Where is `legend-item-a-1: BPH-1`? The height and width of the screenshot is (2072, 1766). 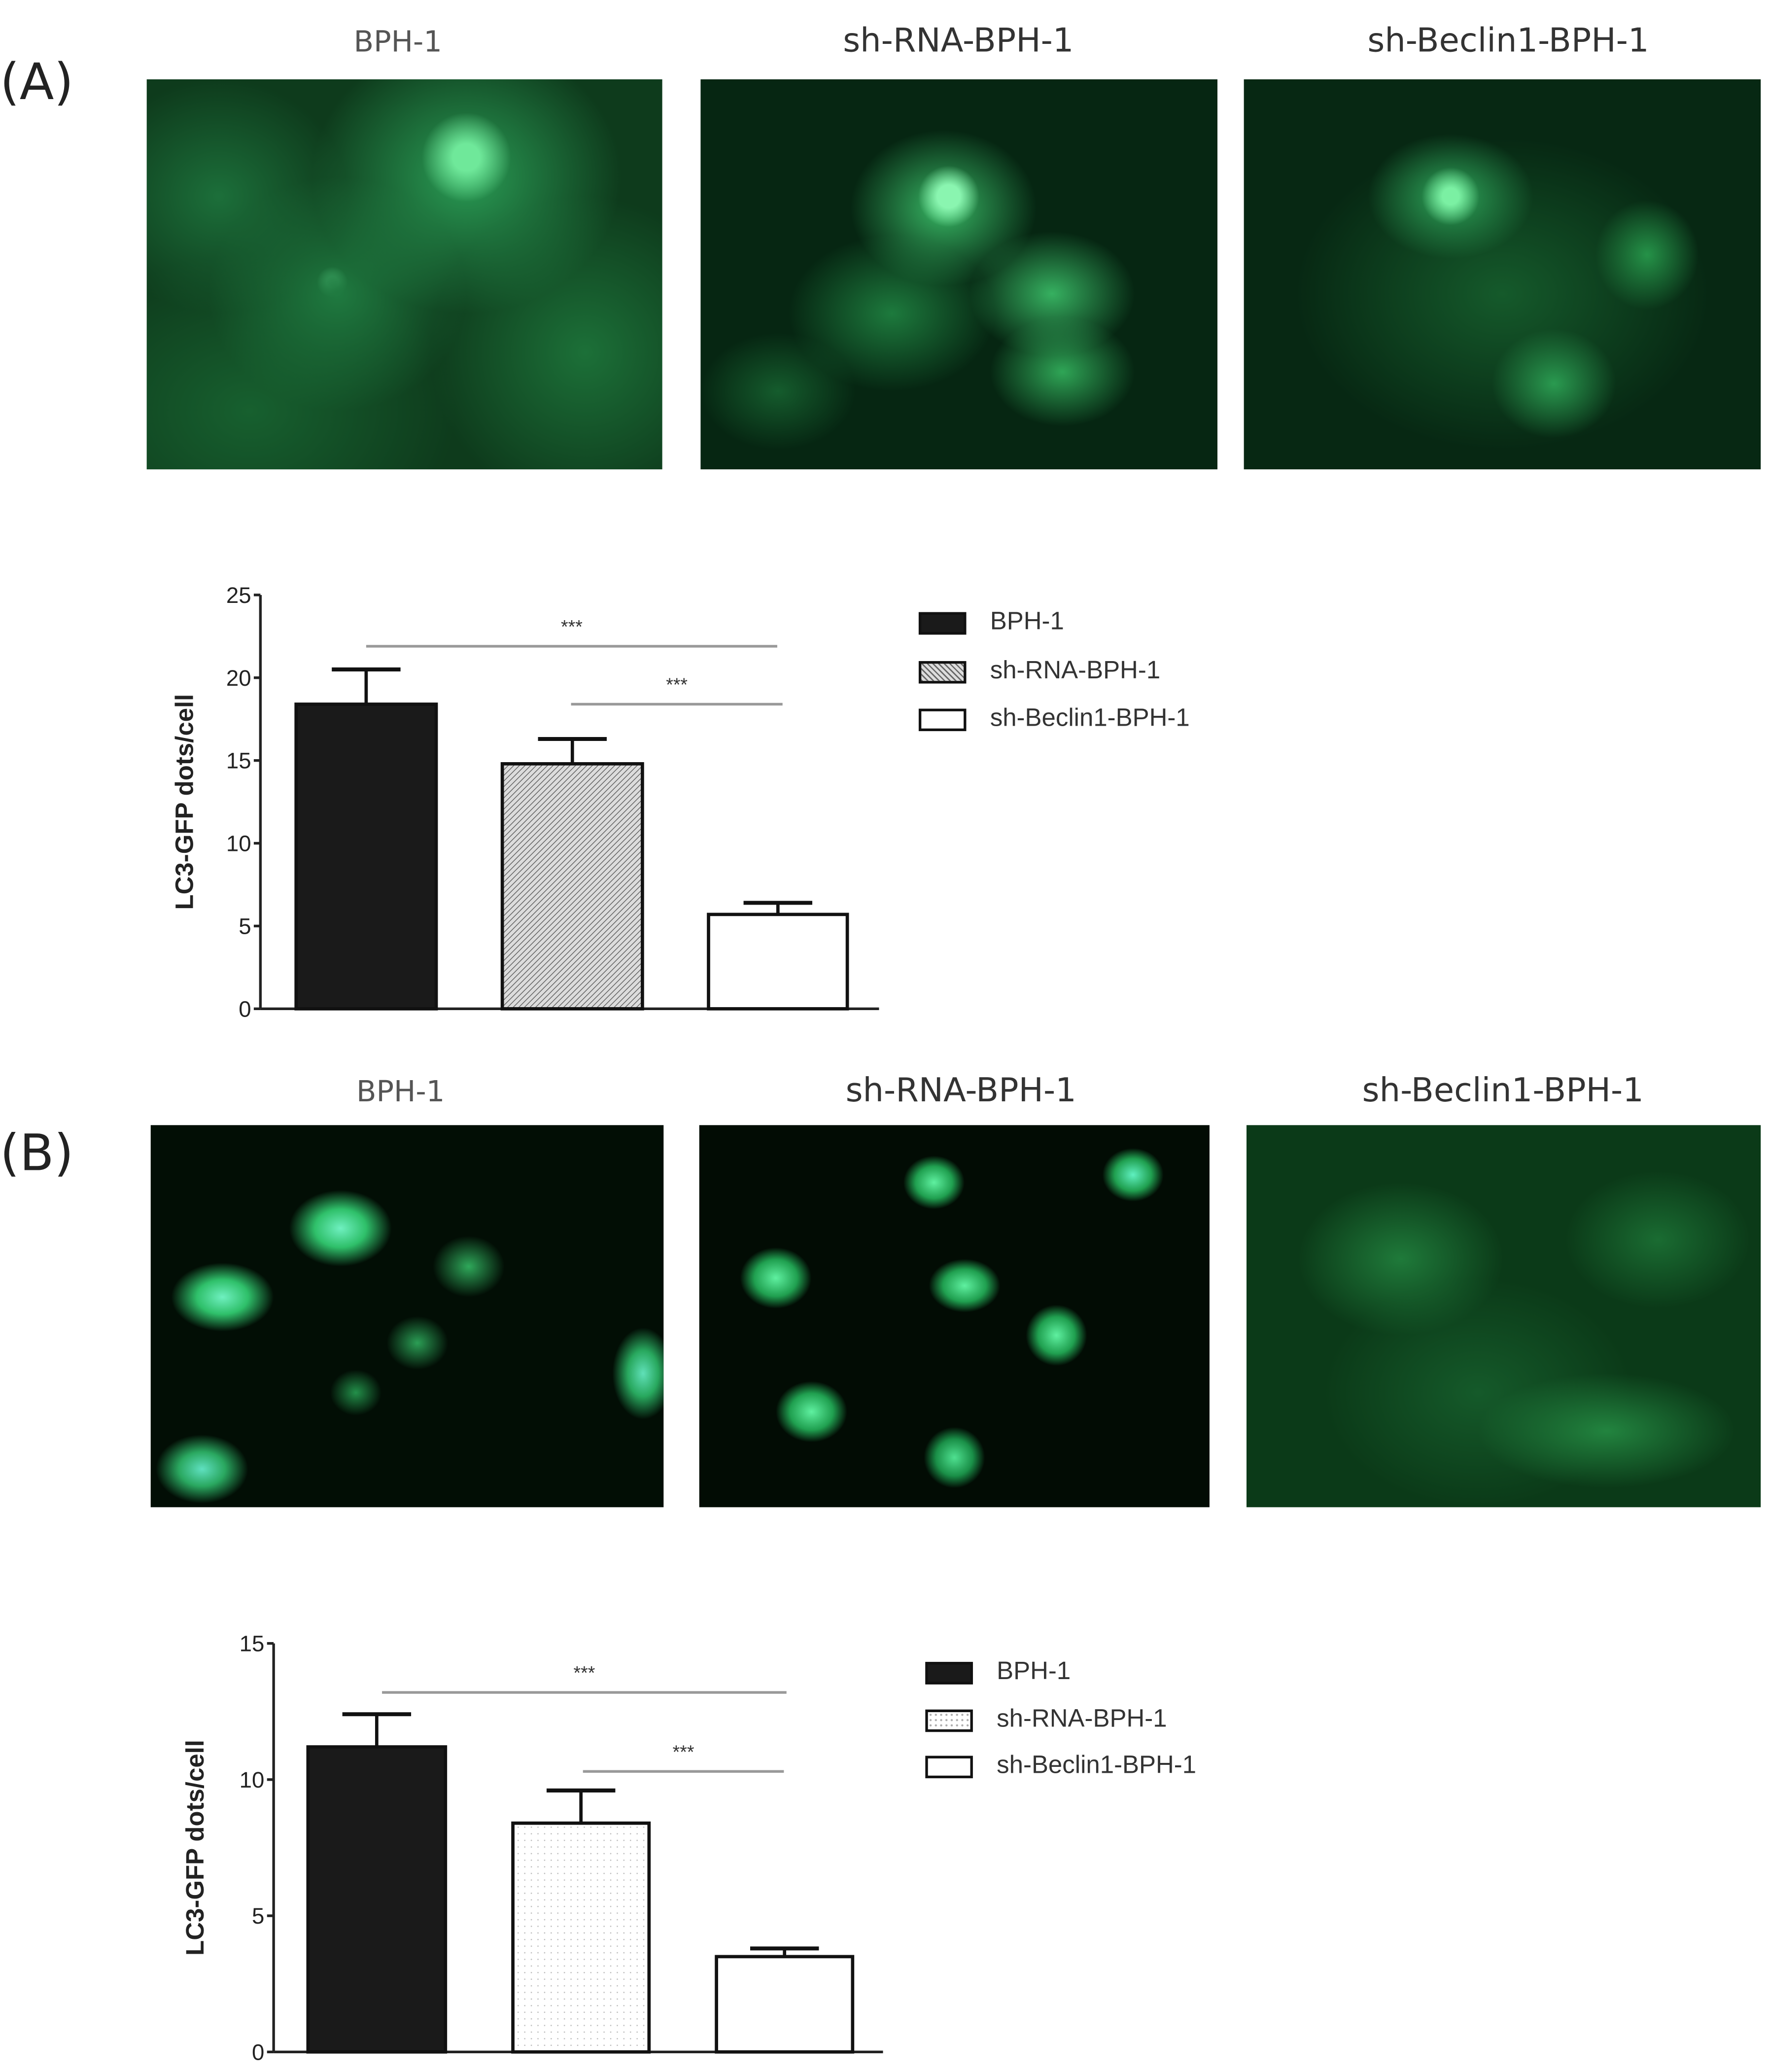 legend-item-a-1: BPH-1 is located at coordinates (991, 622).